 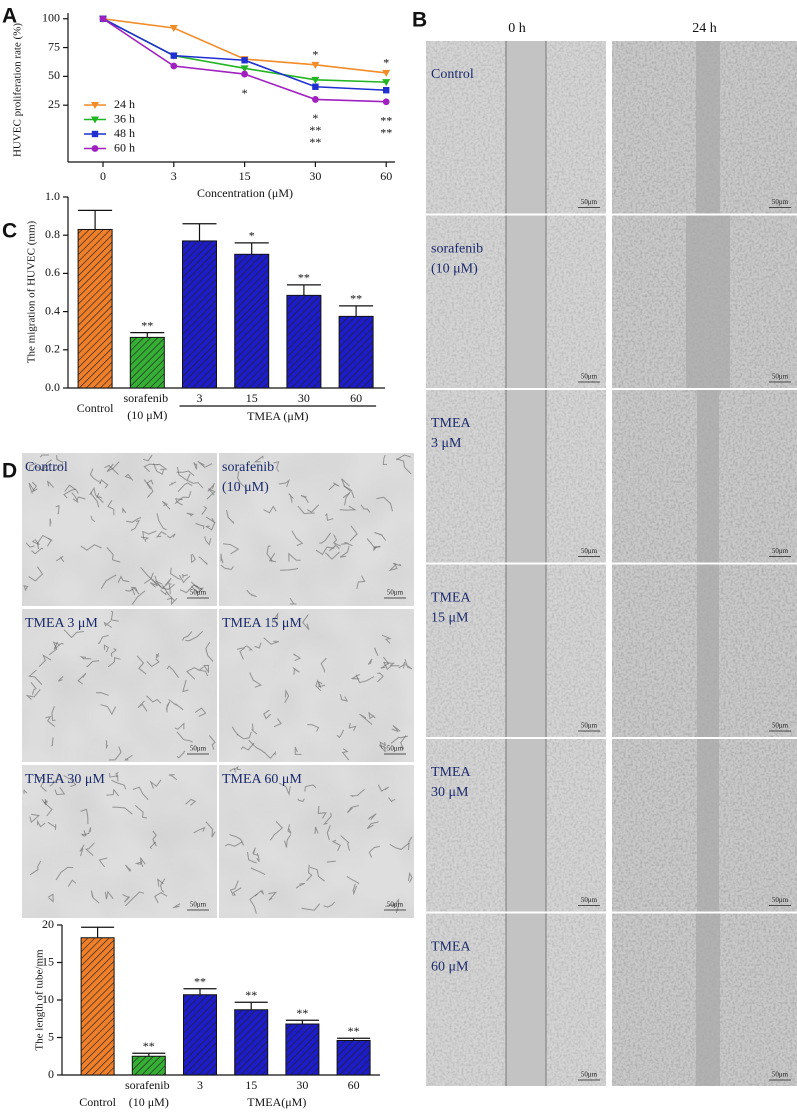 What do you see at coordinates (315, 80) in the screenshot?
I see `marker` at bounding box center [315, 80].